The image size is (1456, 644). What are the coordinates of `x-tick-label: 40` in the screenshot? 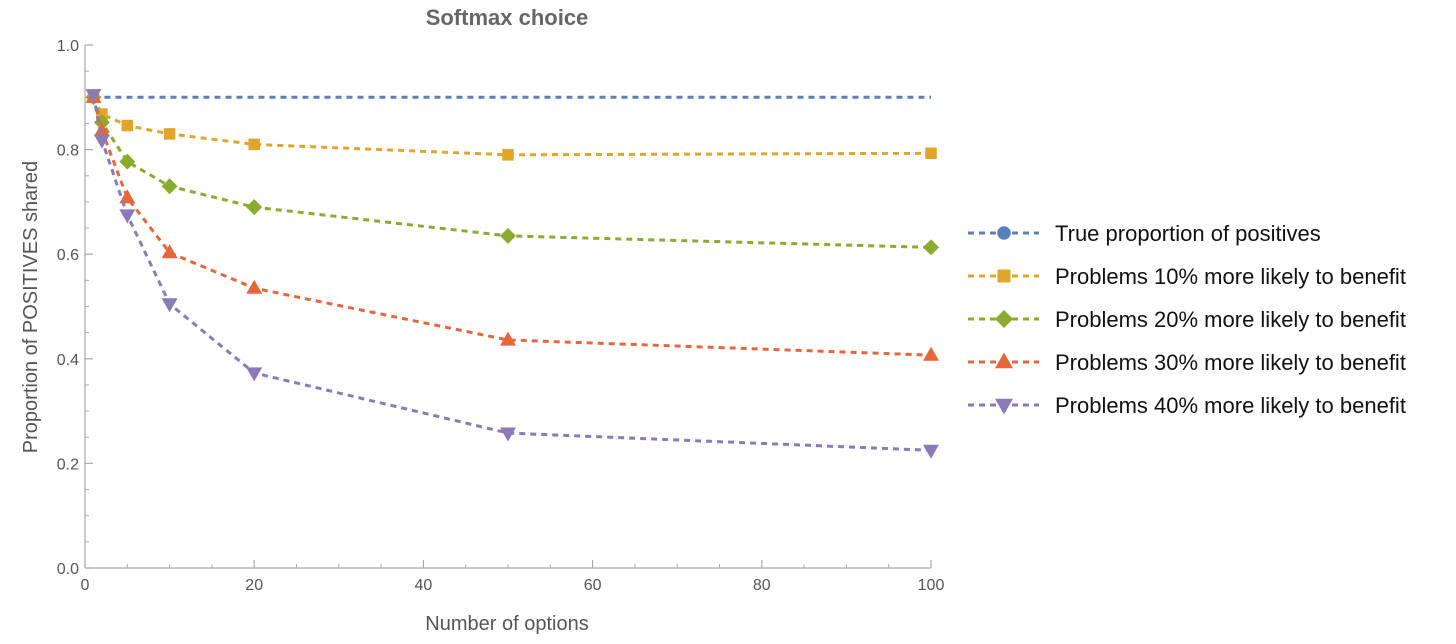 It's located at (424, 585).